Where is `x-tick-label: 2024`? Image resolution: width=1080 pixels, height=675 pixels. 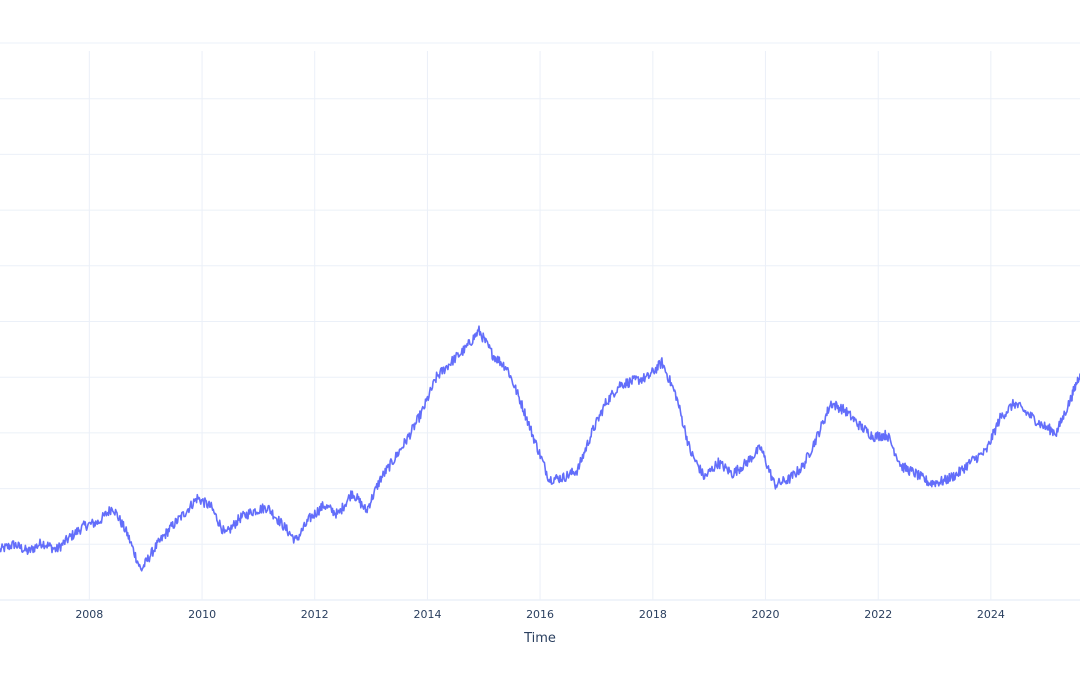 x-tick-label: 2024 is located at coordinates (991, 614).